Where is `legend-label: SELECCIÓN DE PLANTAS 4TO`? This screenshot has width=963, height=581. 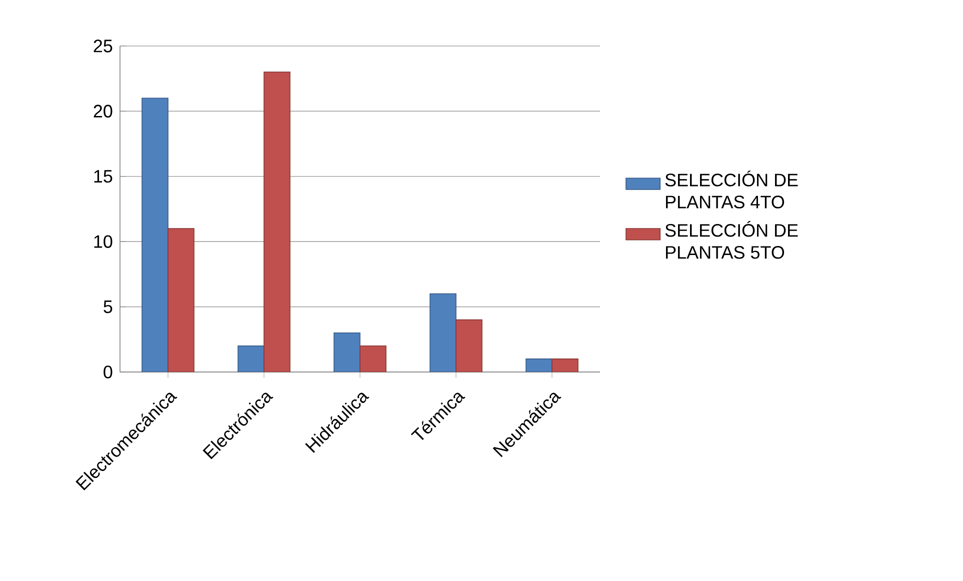 legend-label: SELECCIÓN DE PLANTAS 4TO is located at coordinates (731, 189).